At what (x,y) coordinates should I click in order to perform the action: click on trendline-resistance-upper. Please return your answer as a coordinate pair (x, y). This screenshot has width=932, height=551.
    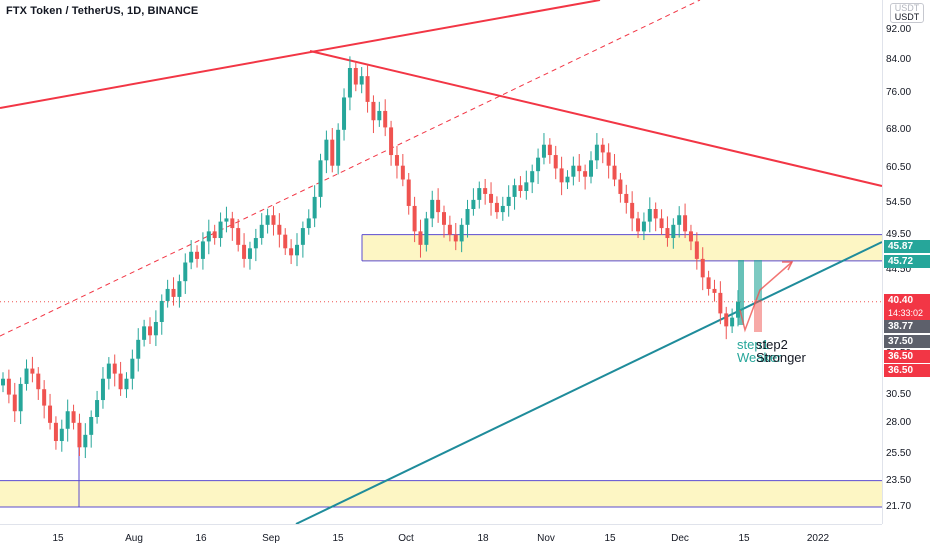
    Looking at the image, I should click on (300, 54).